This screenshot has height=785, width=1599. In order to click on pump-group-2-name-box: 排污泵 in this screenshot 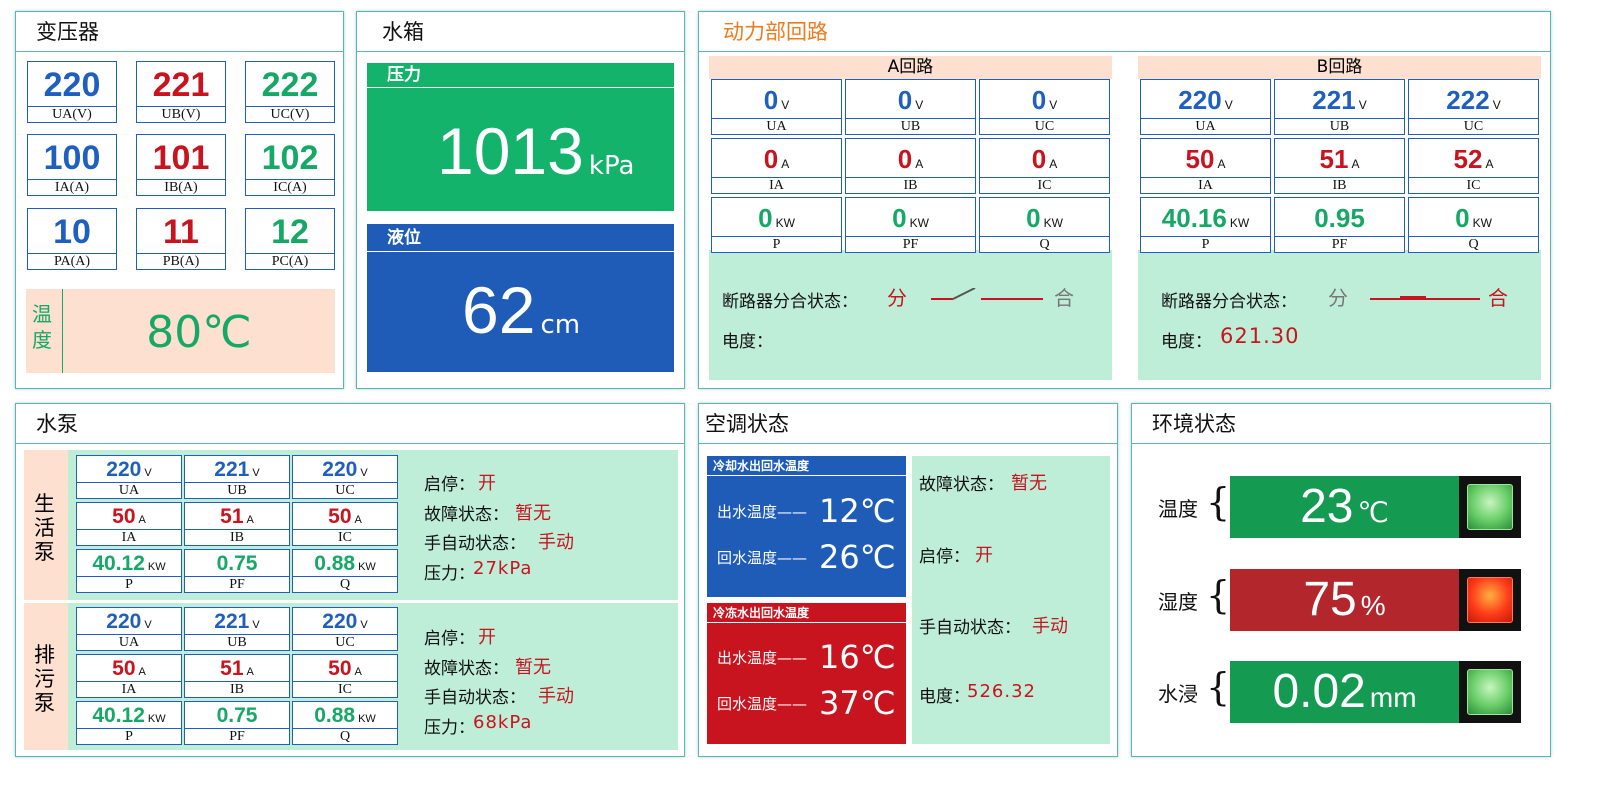, I will do `click(46, 676)`.